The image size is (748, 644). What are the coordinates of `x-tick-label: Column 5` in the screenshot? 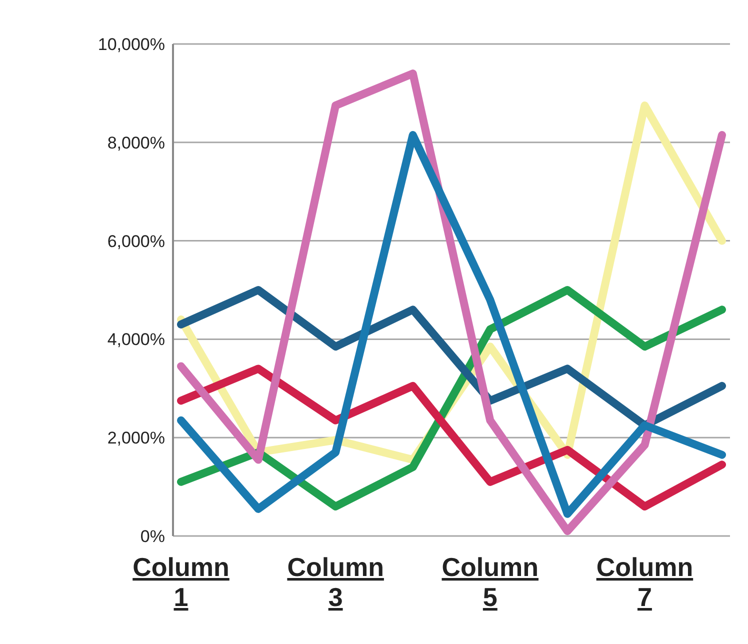 It's located at (490, 582).